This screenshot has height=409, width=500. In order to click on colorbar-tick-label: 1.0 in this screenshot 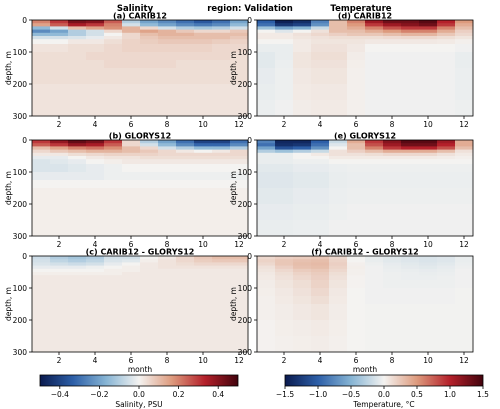, I will do `click(450, 394)`.